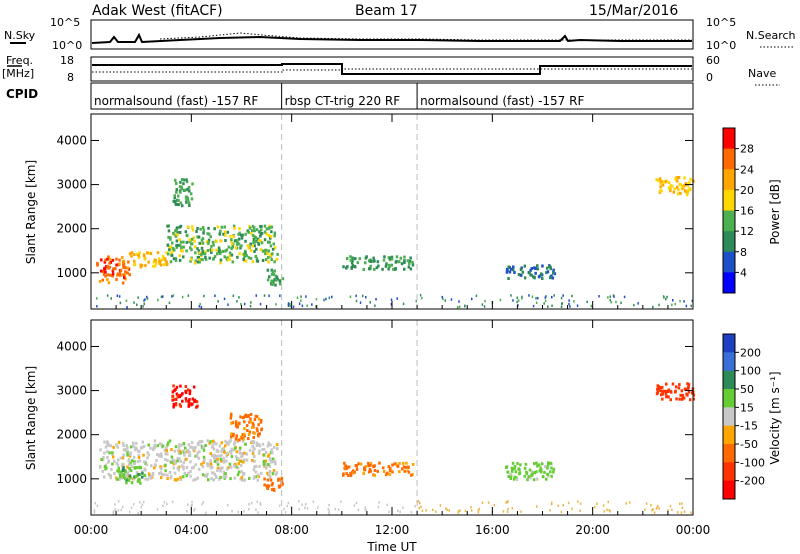 The image size is (800, 554). I want to click on nsearch-series, so click(425, 36).